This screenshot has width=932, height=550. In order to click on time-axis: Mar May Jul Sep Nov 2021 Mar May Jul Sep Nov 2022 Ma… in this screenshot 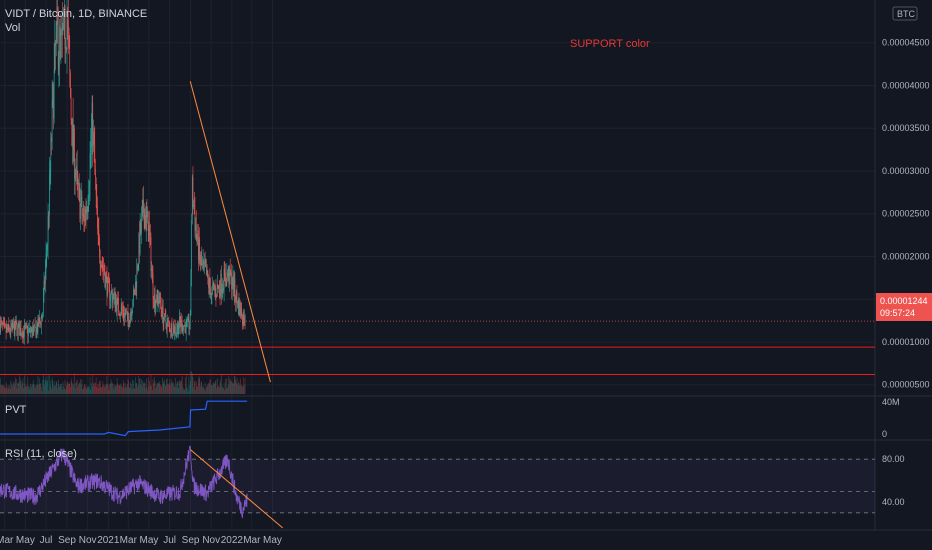, I will do `click(466, 537)`.